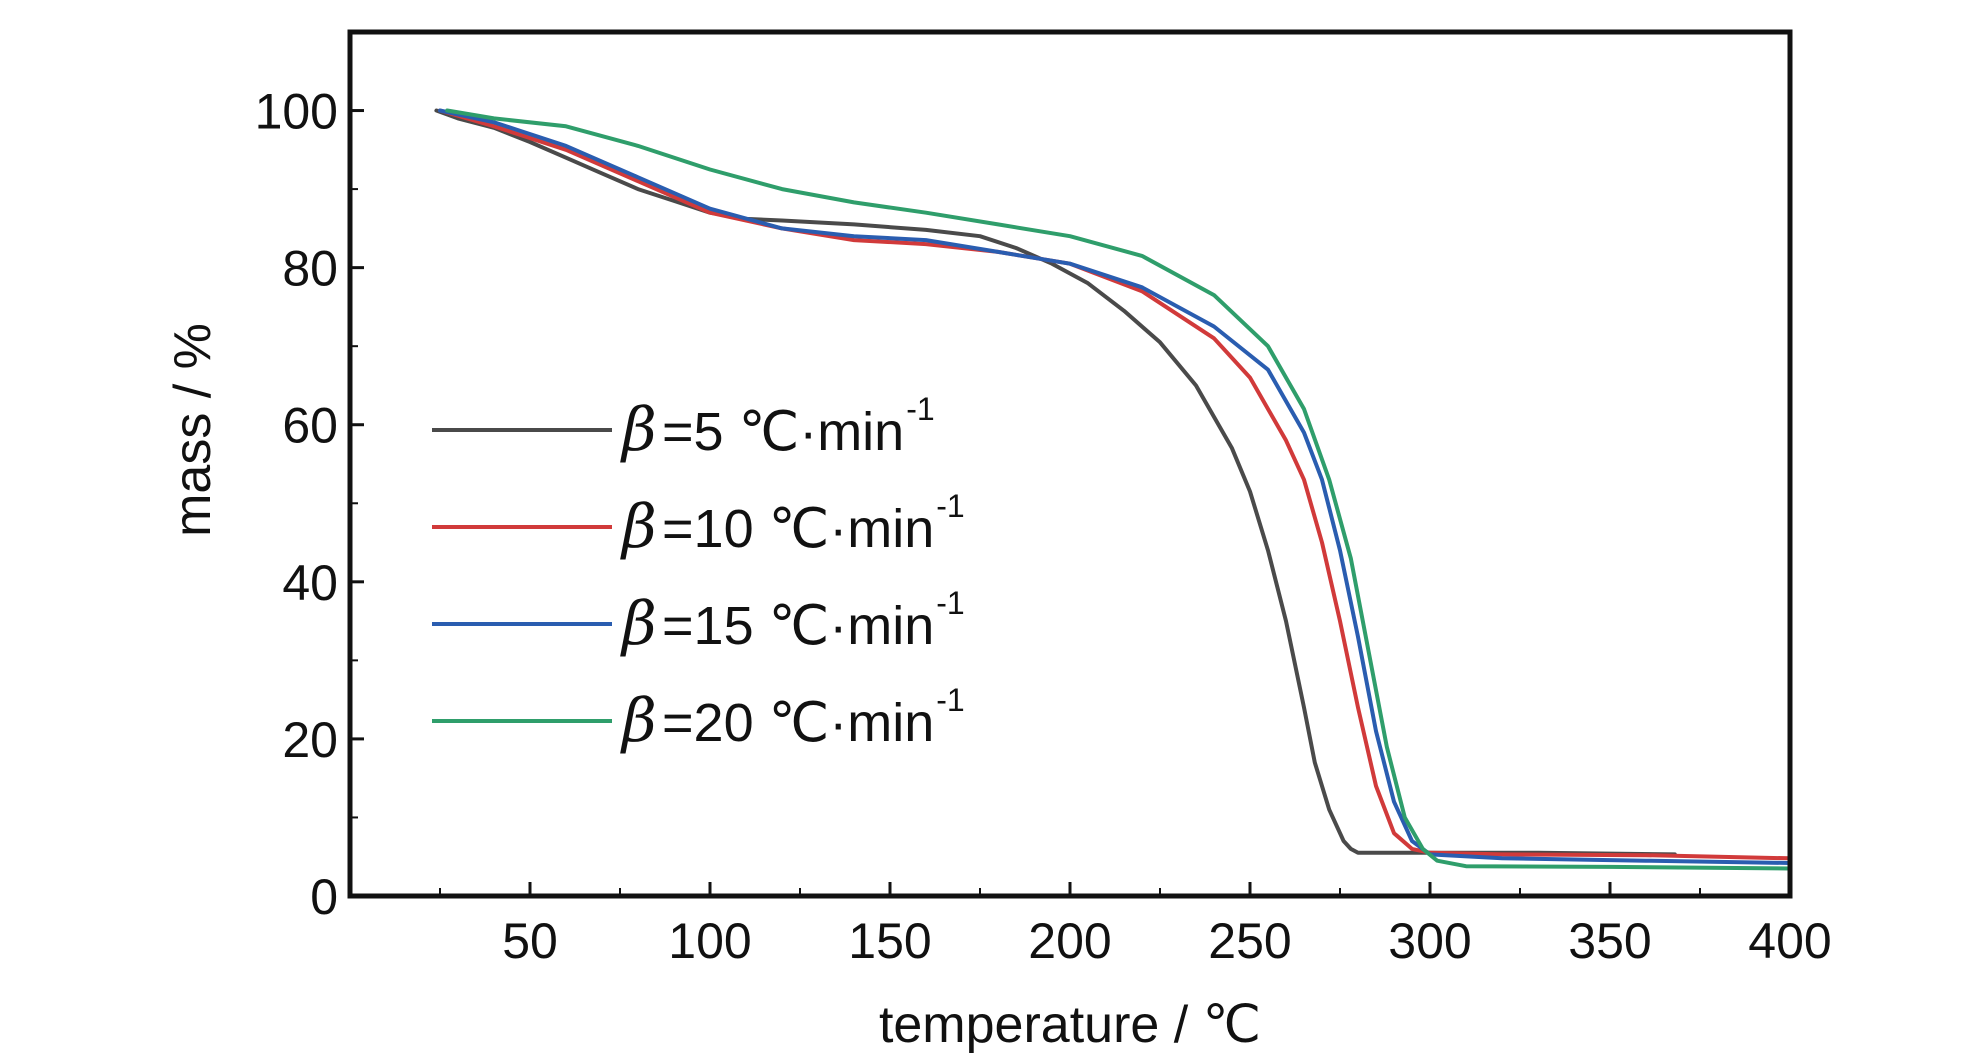  I want to click on y-tick-label: 60, so click(310, 426).